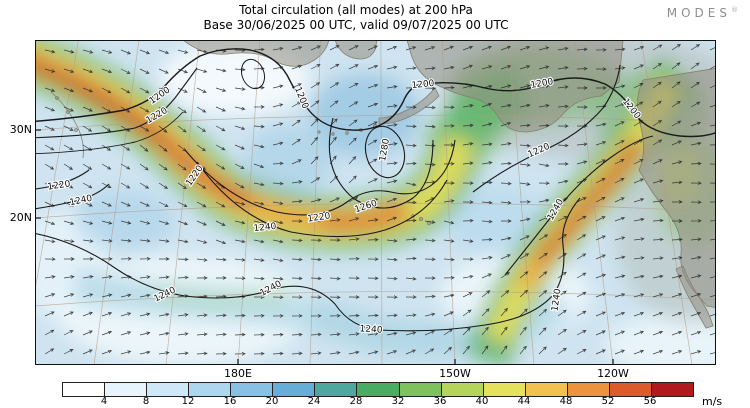 The height and width of the screenshot is (408, 750). What do you see at coordinates (146, 401) in the screenshot?
I see `colorbar-tick-label: 8` at bounding box center [146, 401].